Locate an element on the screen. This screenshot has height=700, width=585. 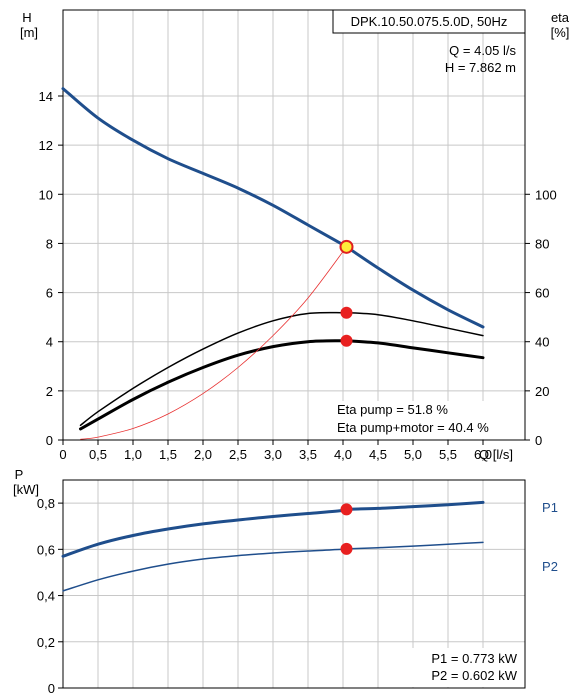
left-tick-label: 6 is located at coordinates (49, 293).